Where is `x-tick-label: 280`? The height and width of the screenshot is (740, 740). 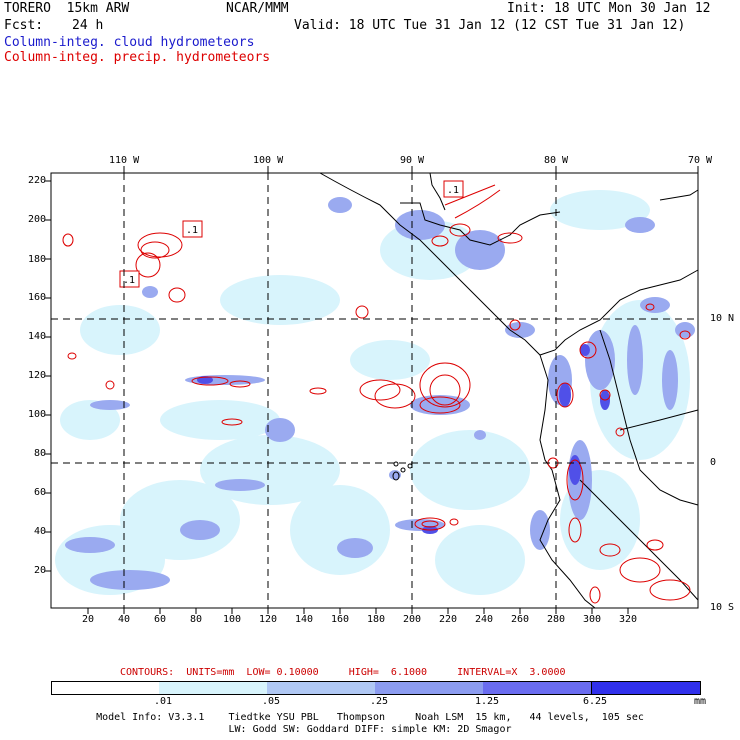 x-tick-label: 280 is located at coordinates (556, 619).